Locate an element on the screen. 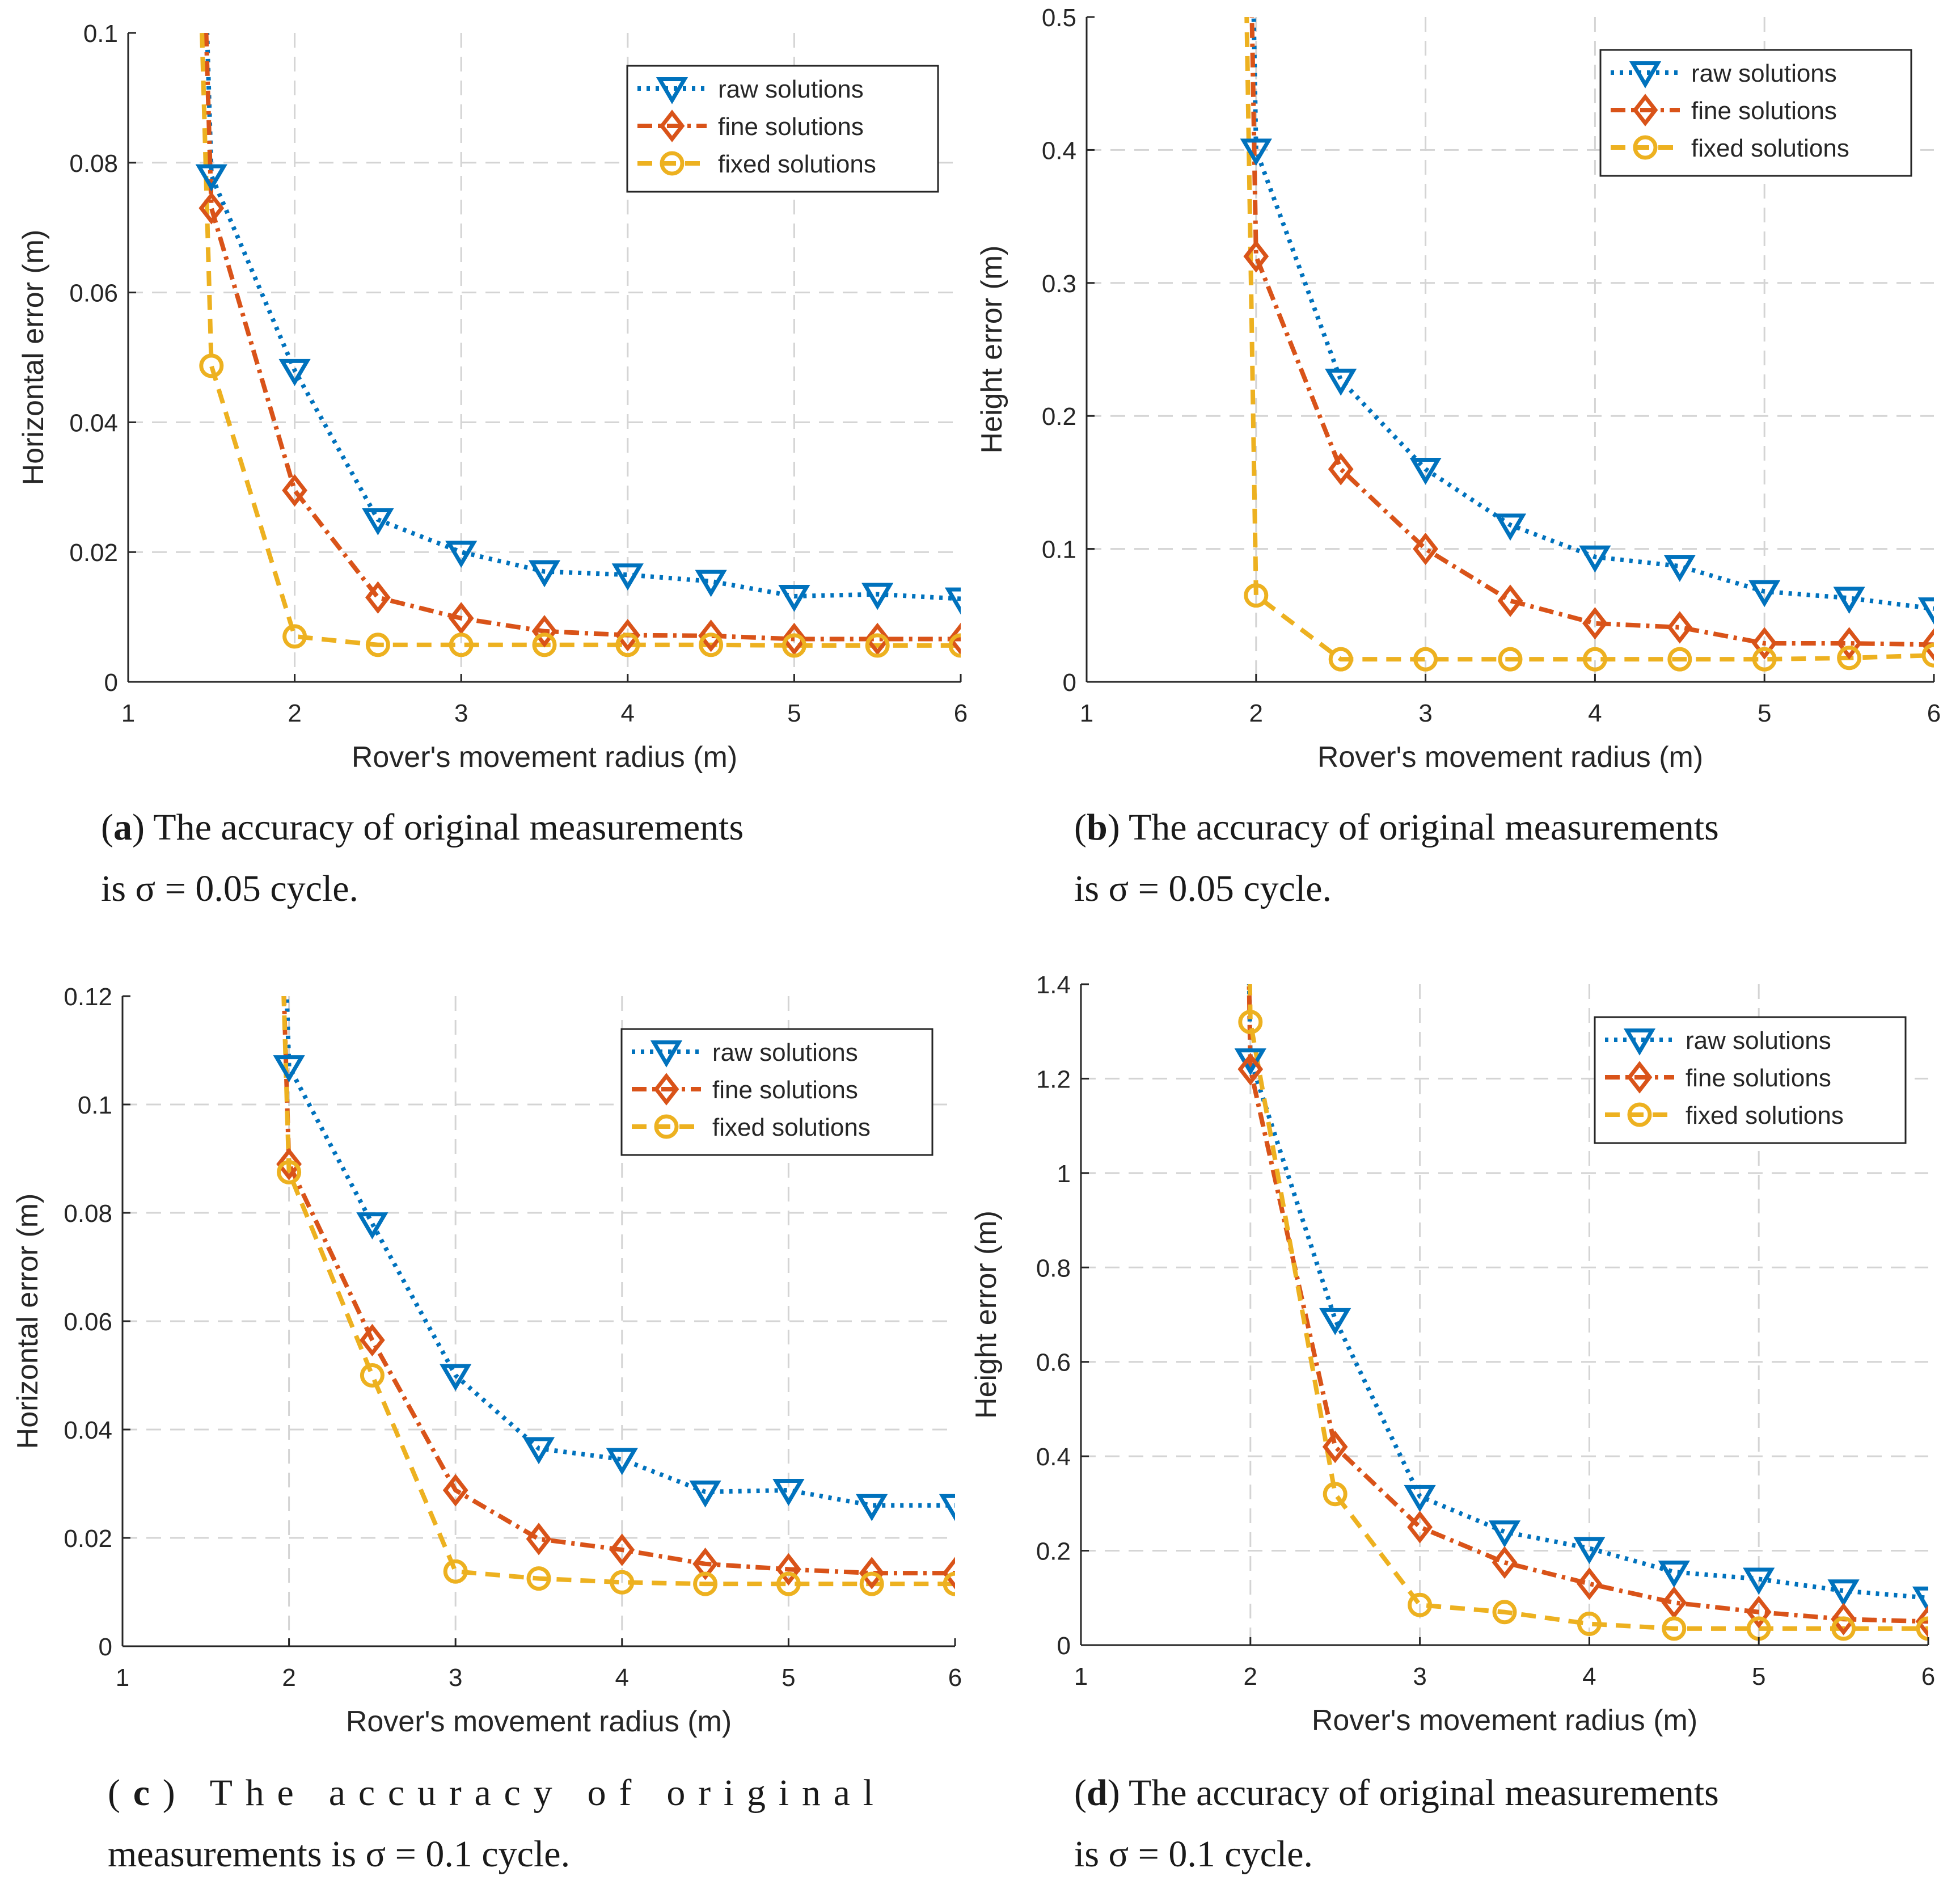 This screenshot has height=1893, width=1960. caption-close-paren: ) is located at coordinates (1114, 827).